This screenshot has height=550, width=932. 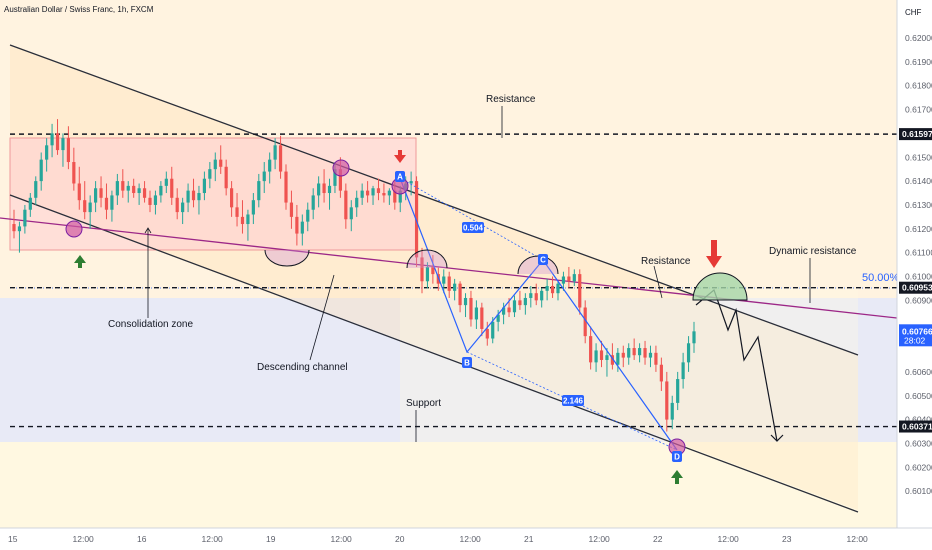 I want to click on price-axis, so click(x=914, y=264).